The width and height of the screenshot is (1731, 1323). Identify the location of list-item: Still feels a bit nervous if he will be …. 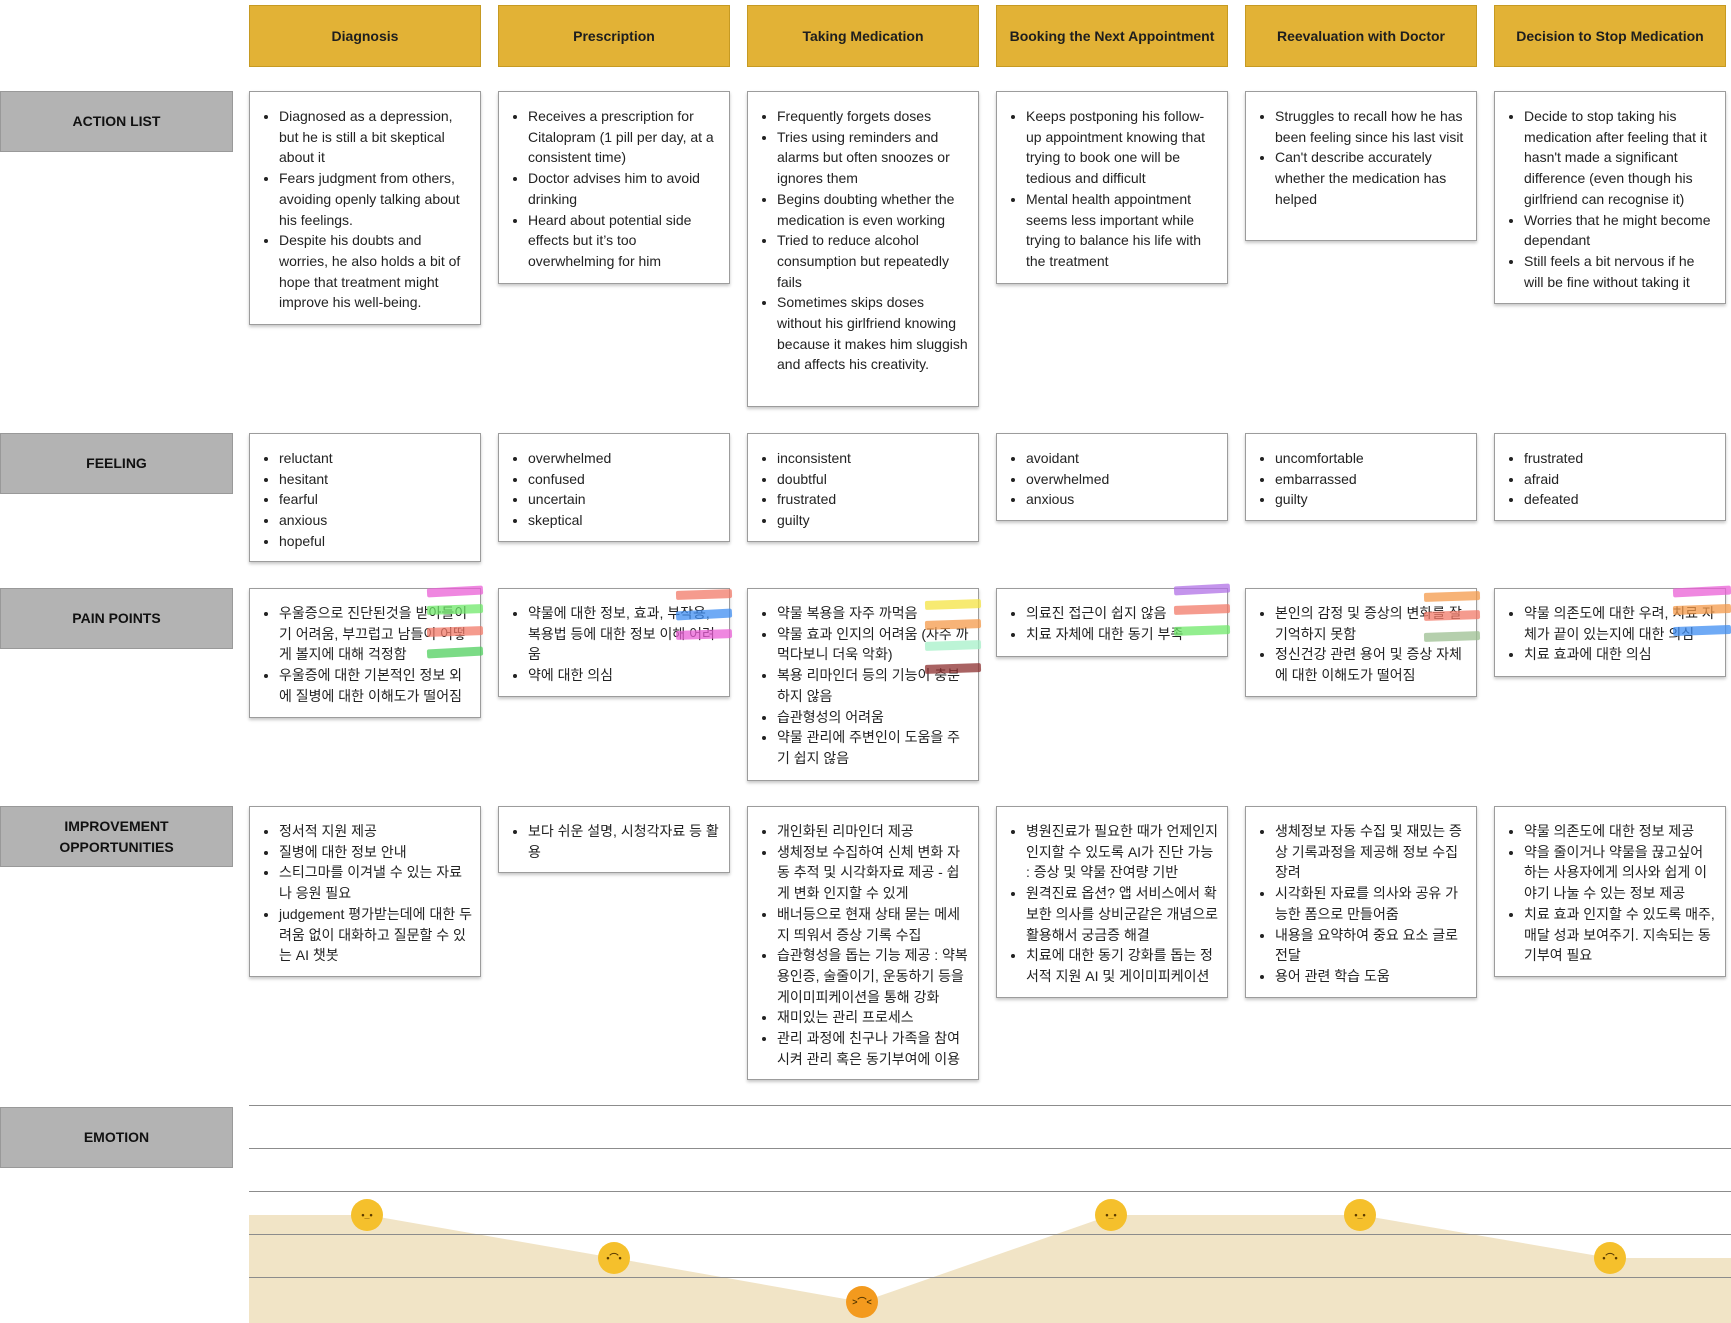
(1620, 271).